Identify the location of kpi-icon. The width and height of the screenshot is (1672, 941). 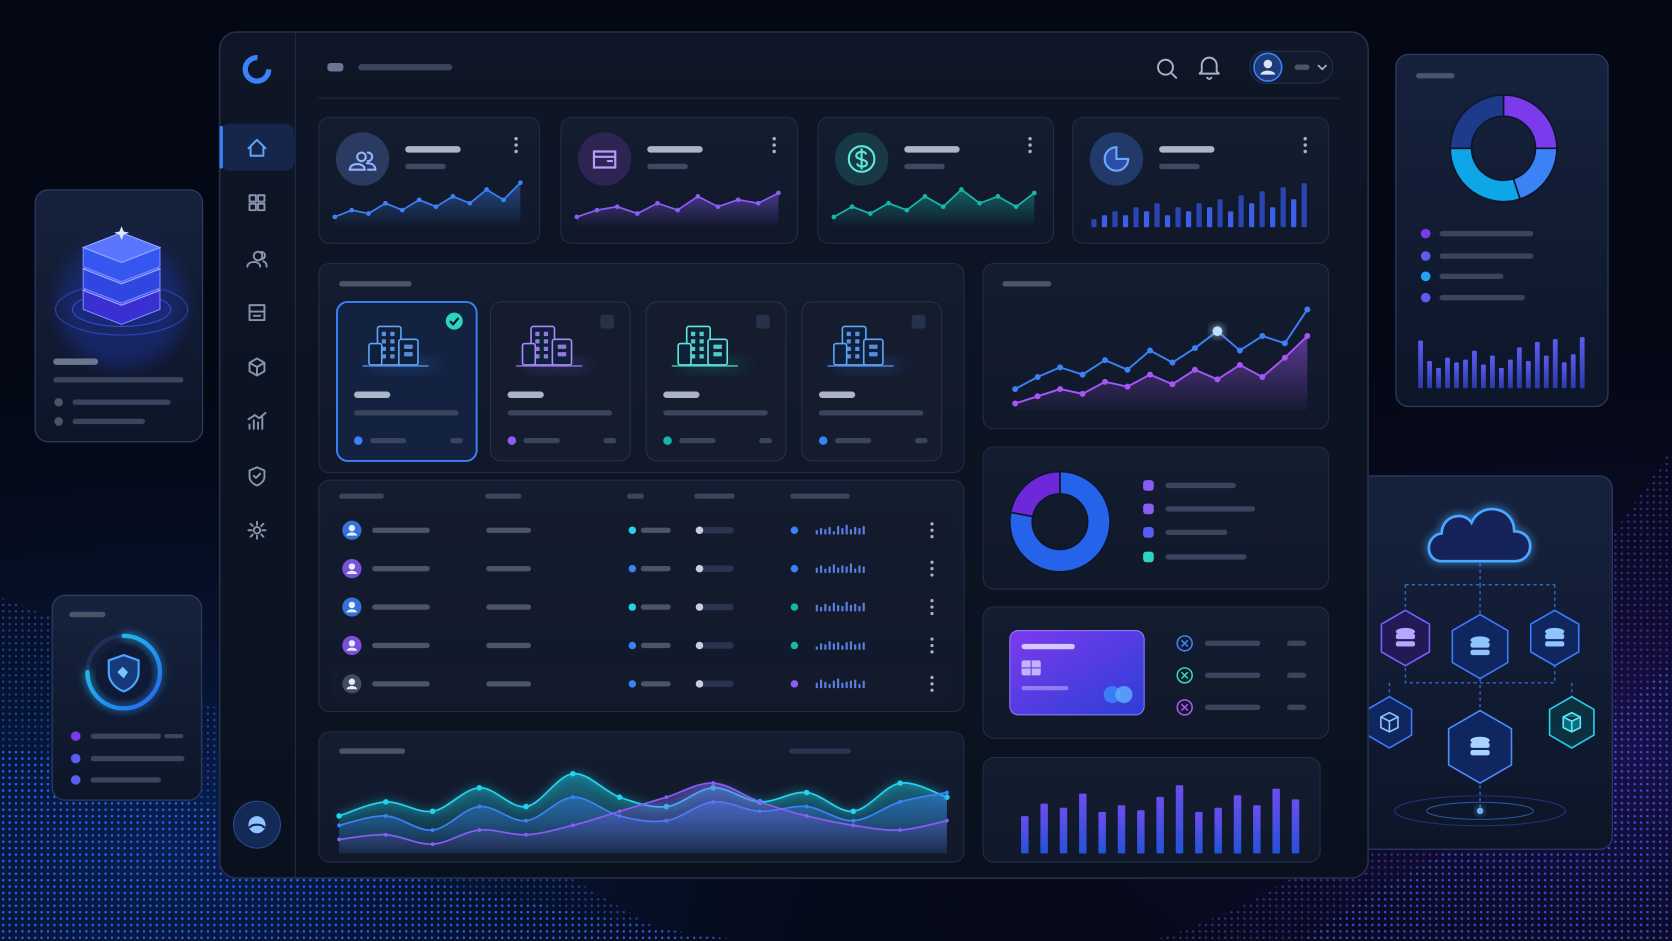
(1116, 159).